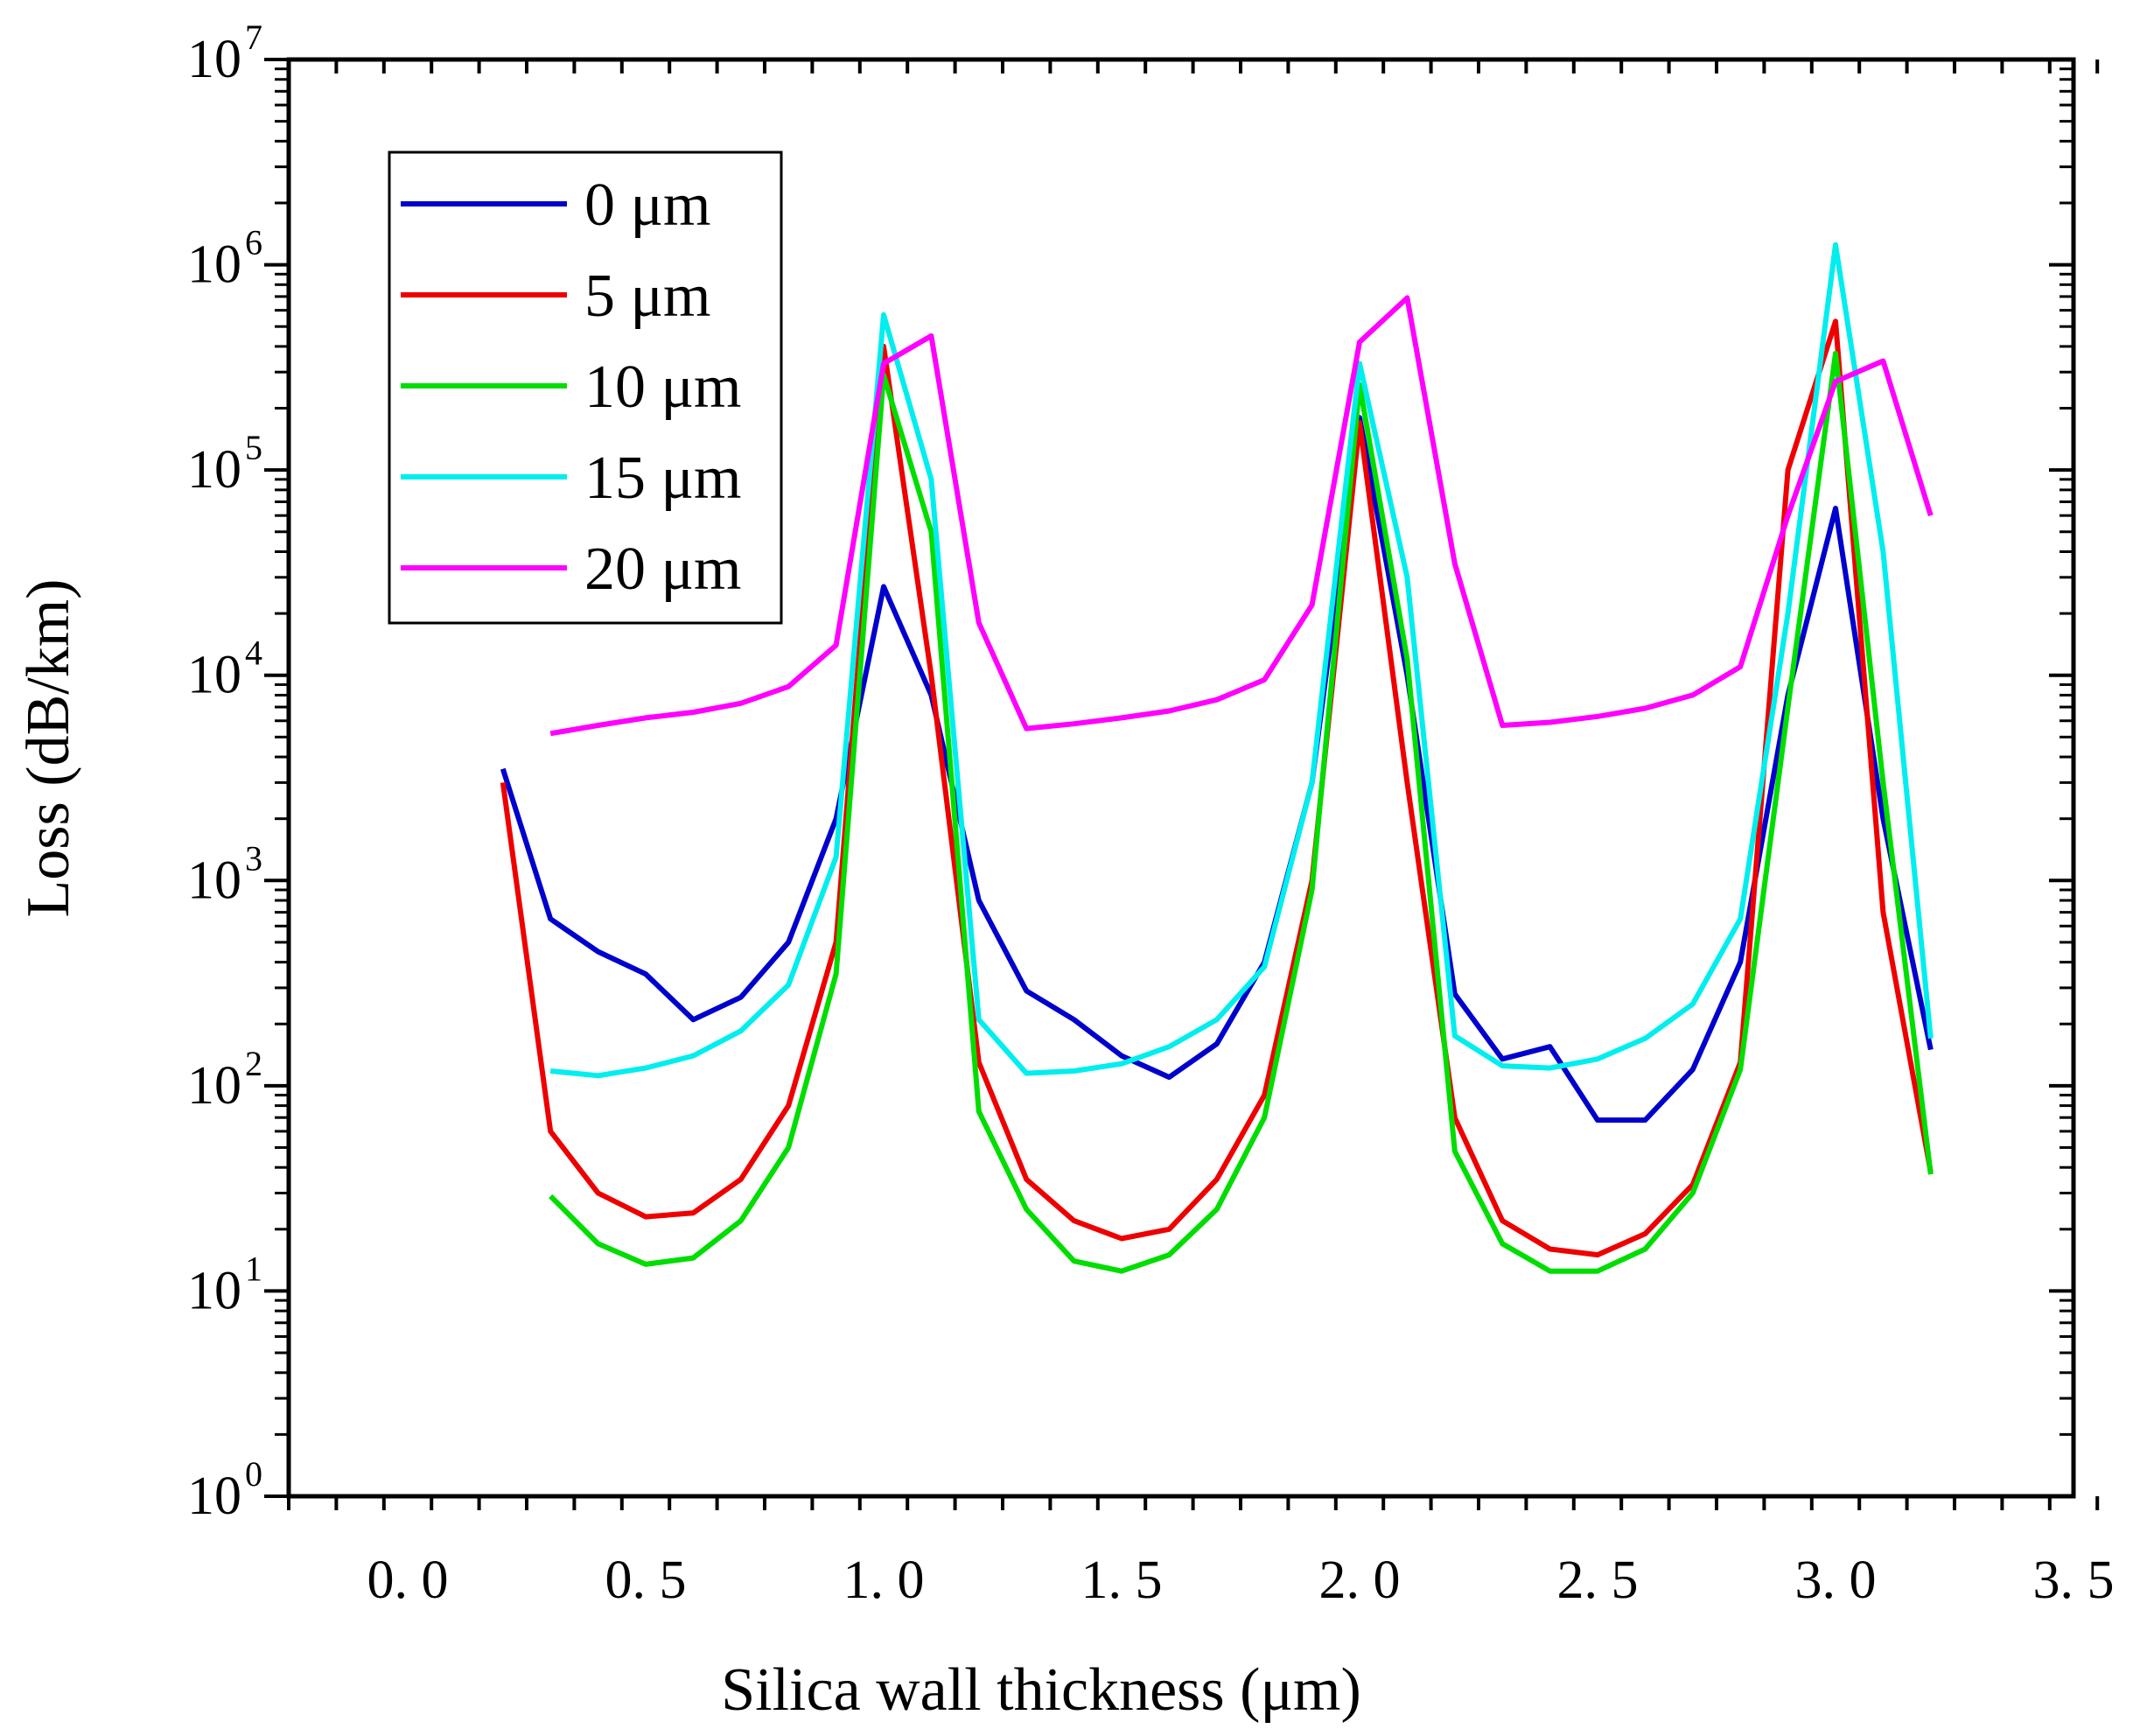 This screenshot has height=1736, width=2140. I want to click on x-axis-title: Silica wall thickness (μm), so click(1041, 1690).